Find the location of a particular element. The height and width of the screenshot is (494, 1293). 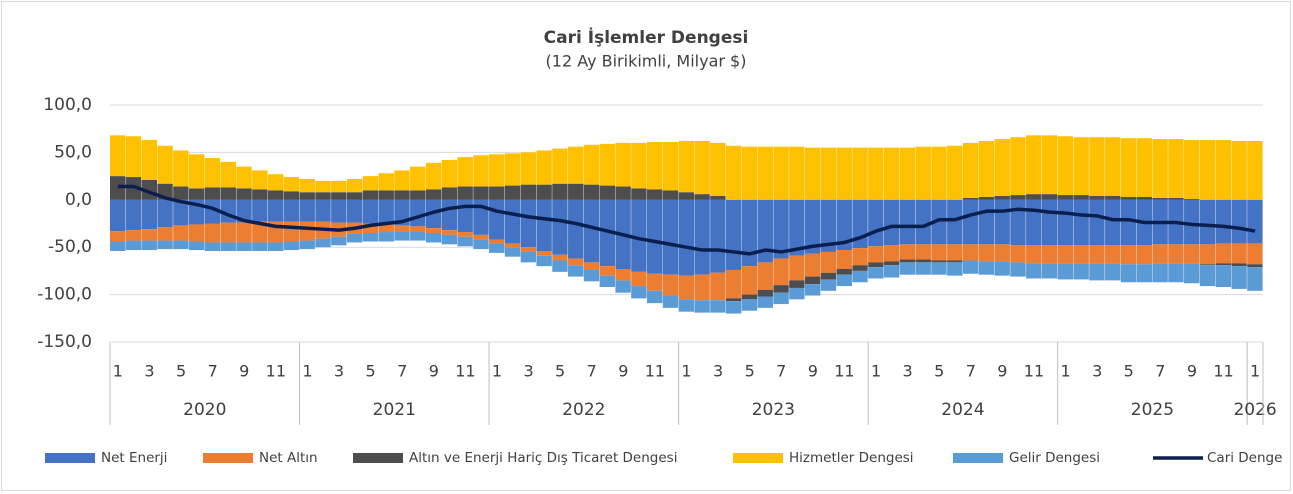

line-series is located at coordinates (686, 220).